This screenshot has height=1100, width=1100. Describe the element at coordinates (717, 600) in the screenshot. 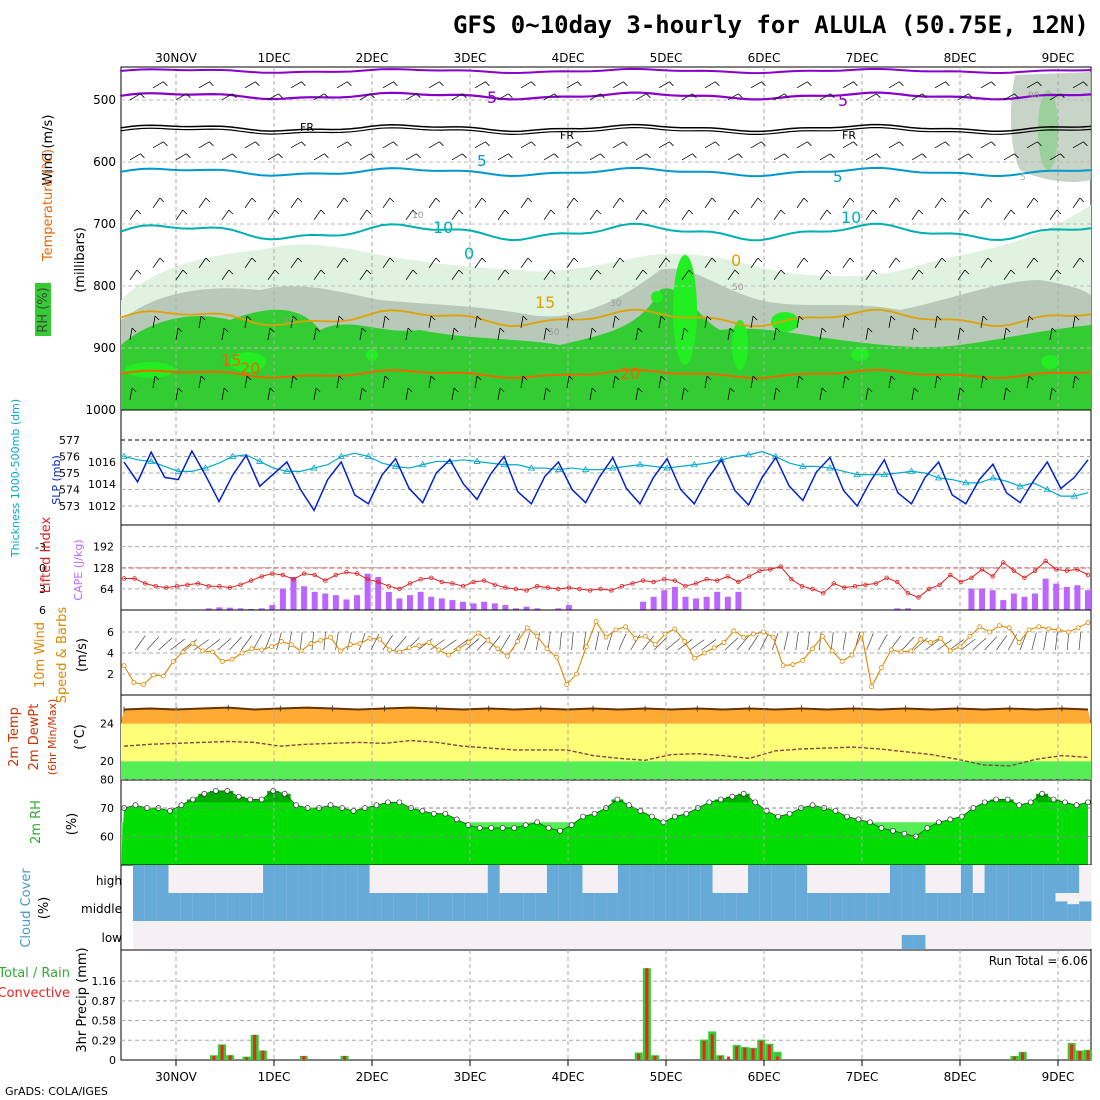

I see `cape-bar` at that location.